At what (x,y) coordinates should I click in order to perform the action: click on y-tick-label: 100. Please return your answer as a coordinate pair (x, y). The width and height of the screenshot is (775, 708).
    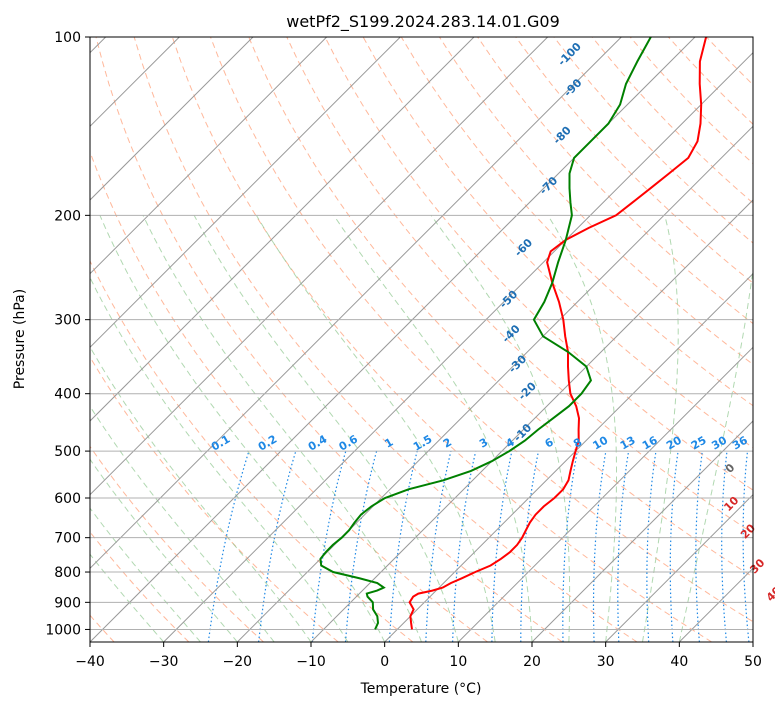
    Looking at the image, I should click on (67, 38).